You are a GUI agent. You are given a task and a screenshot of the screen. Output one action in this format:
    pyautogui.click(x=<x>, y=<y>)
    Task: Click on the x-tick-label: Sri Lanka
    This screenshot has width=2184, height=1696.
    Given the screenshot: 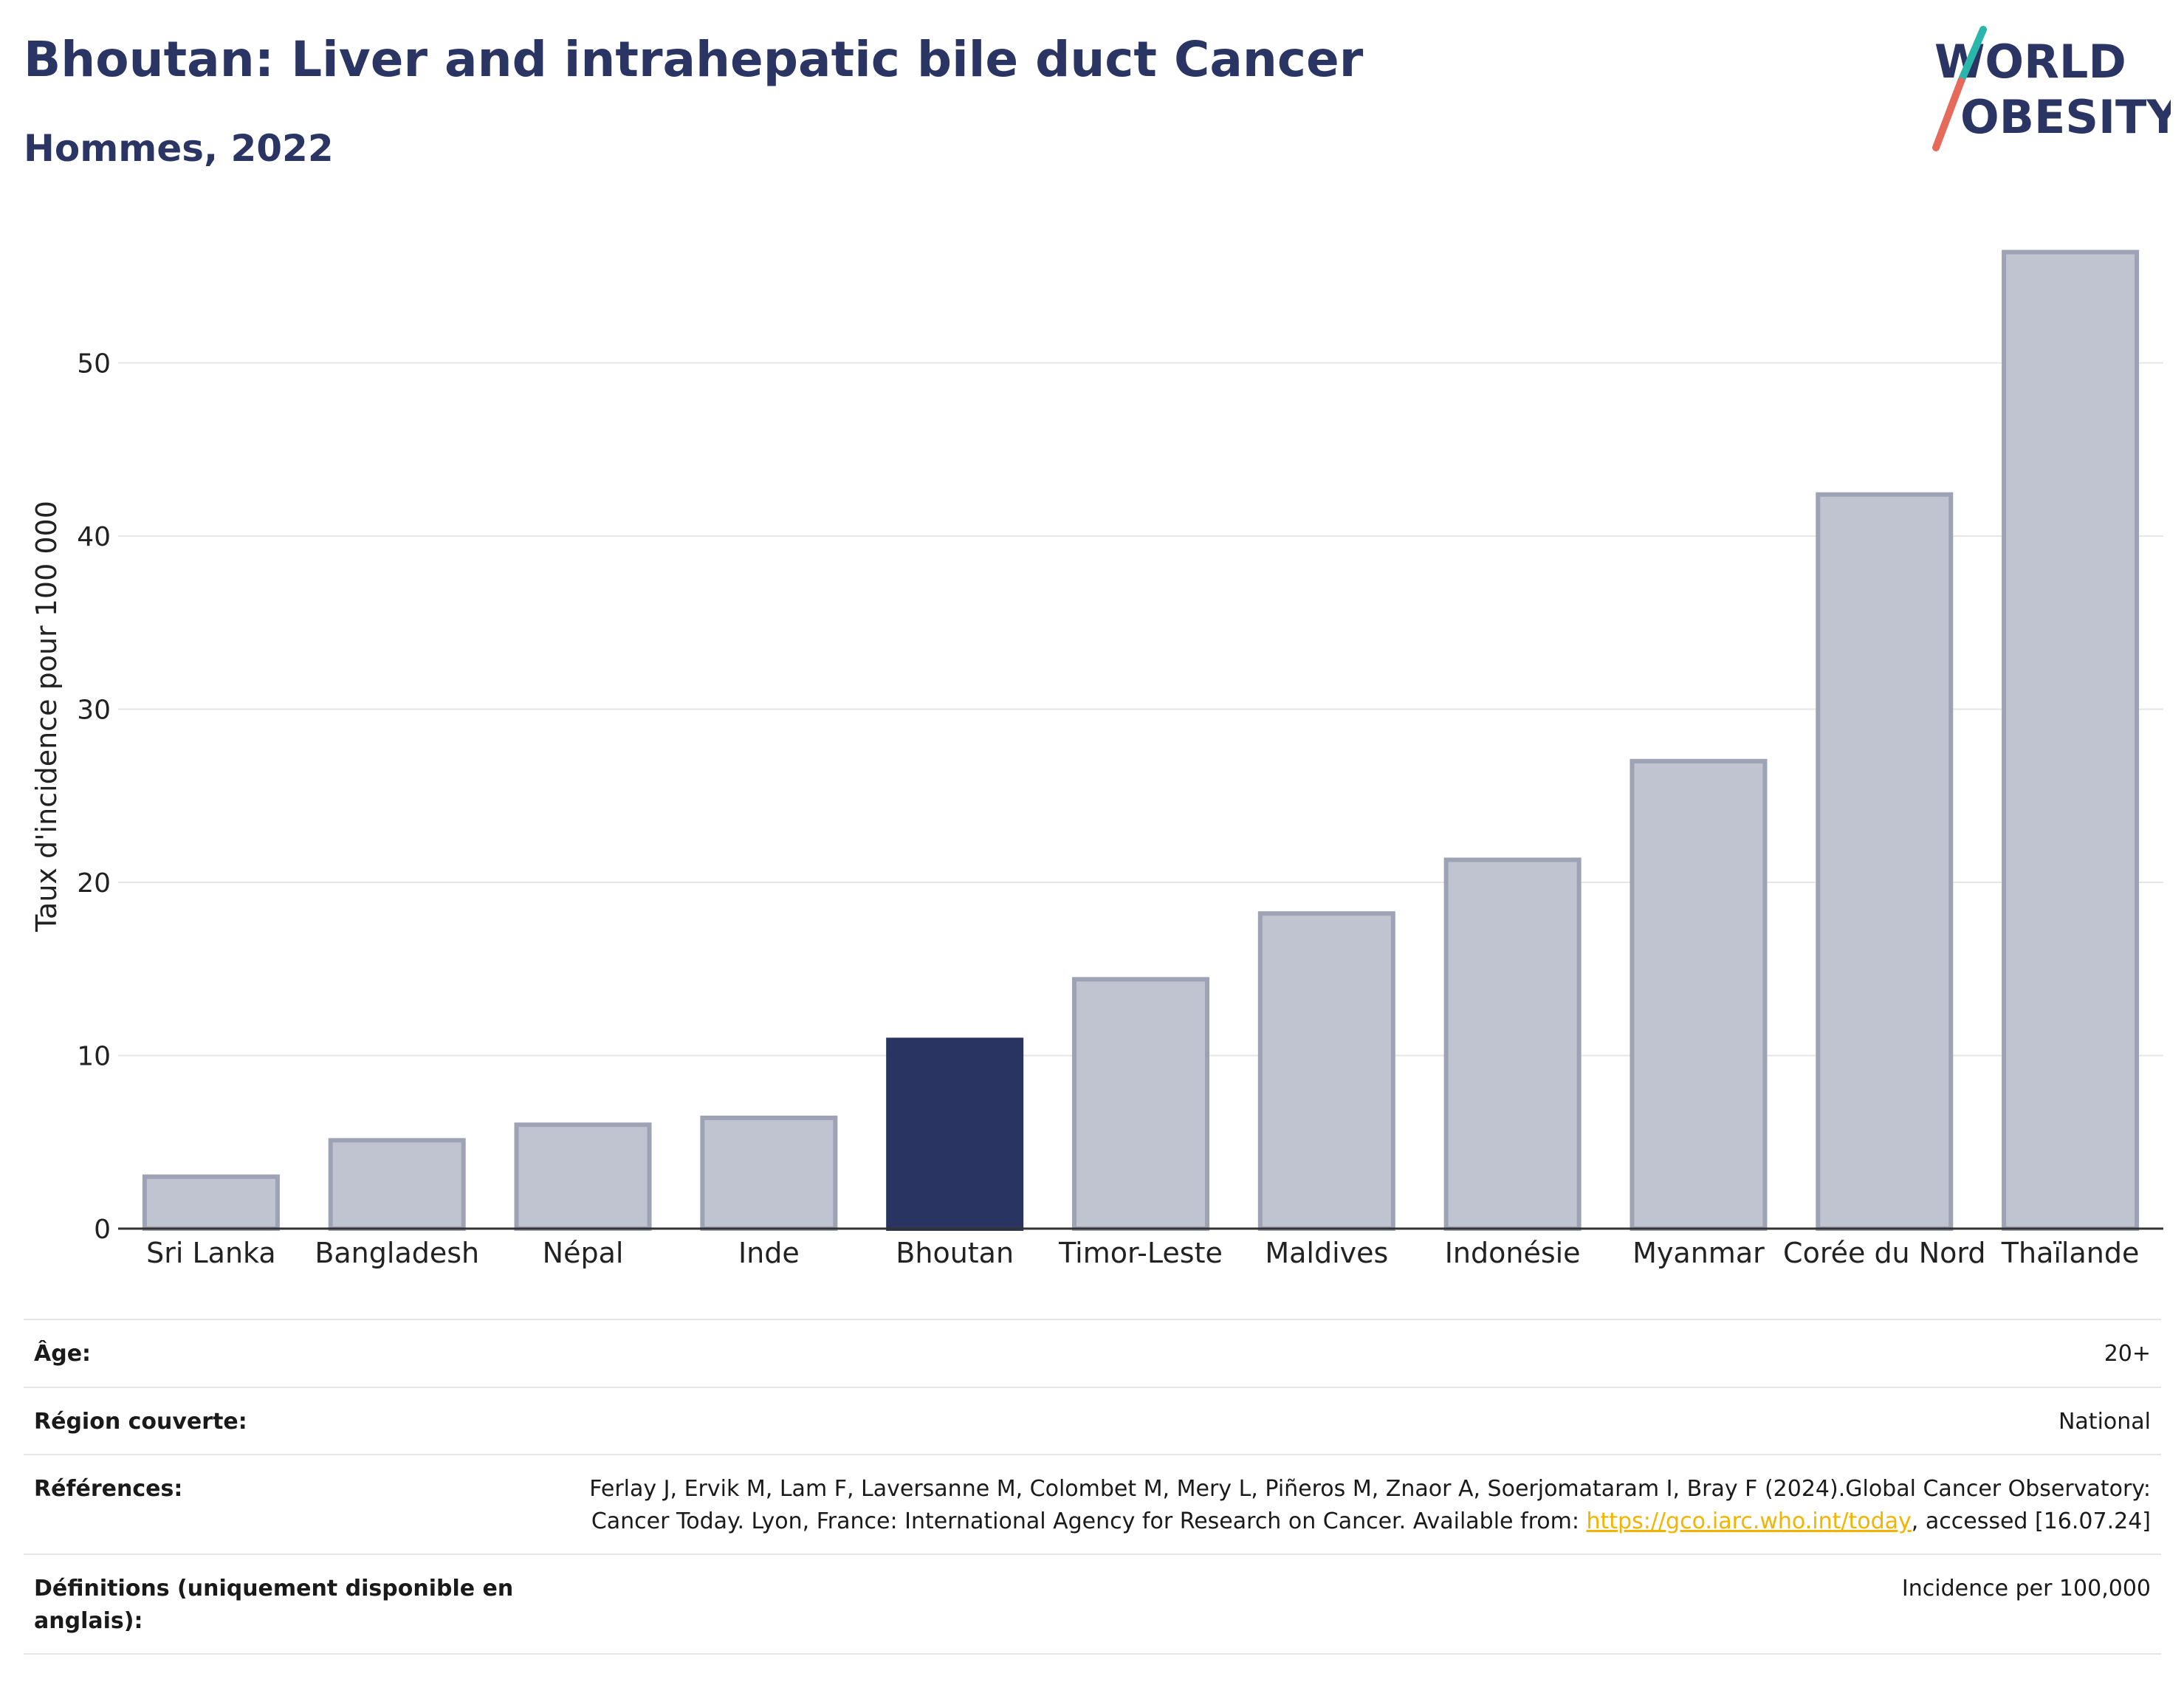 What is the action you would take?
    pyautogui.click(x=211, y=1253)
    